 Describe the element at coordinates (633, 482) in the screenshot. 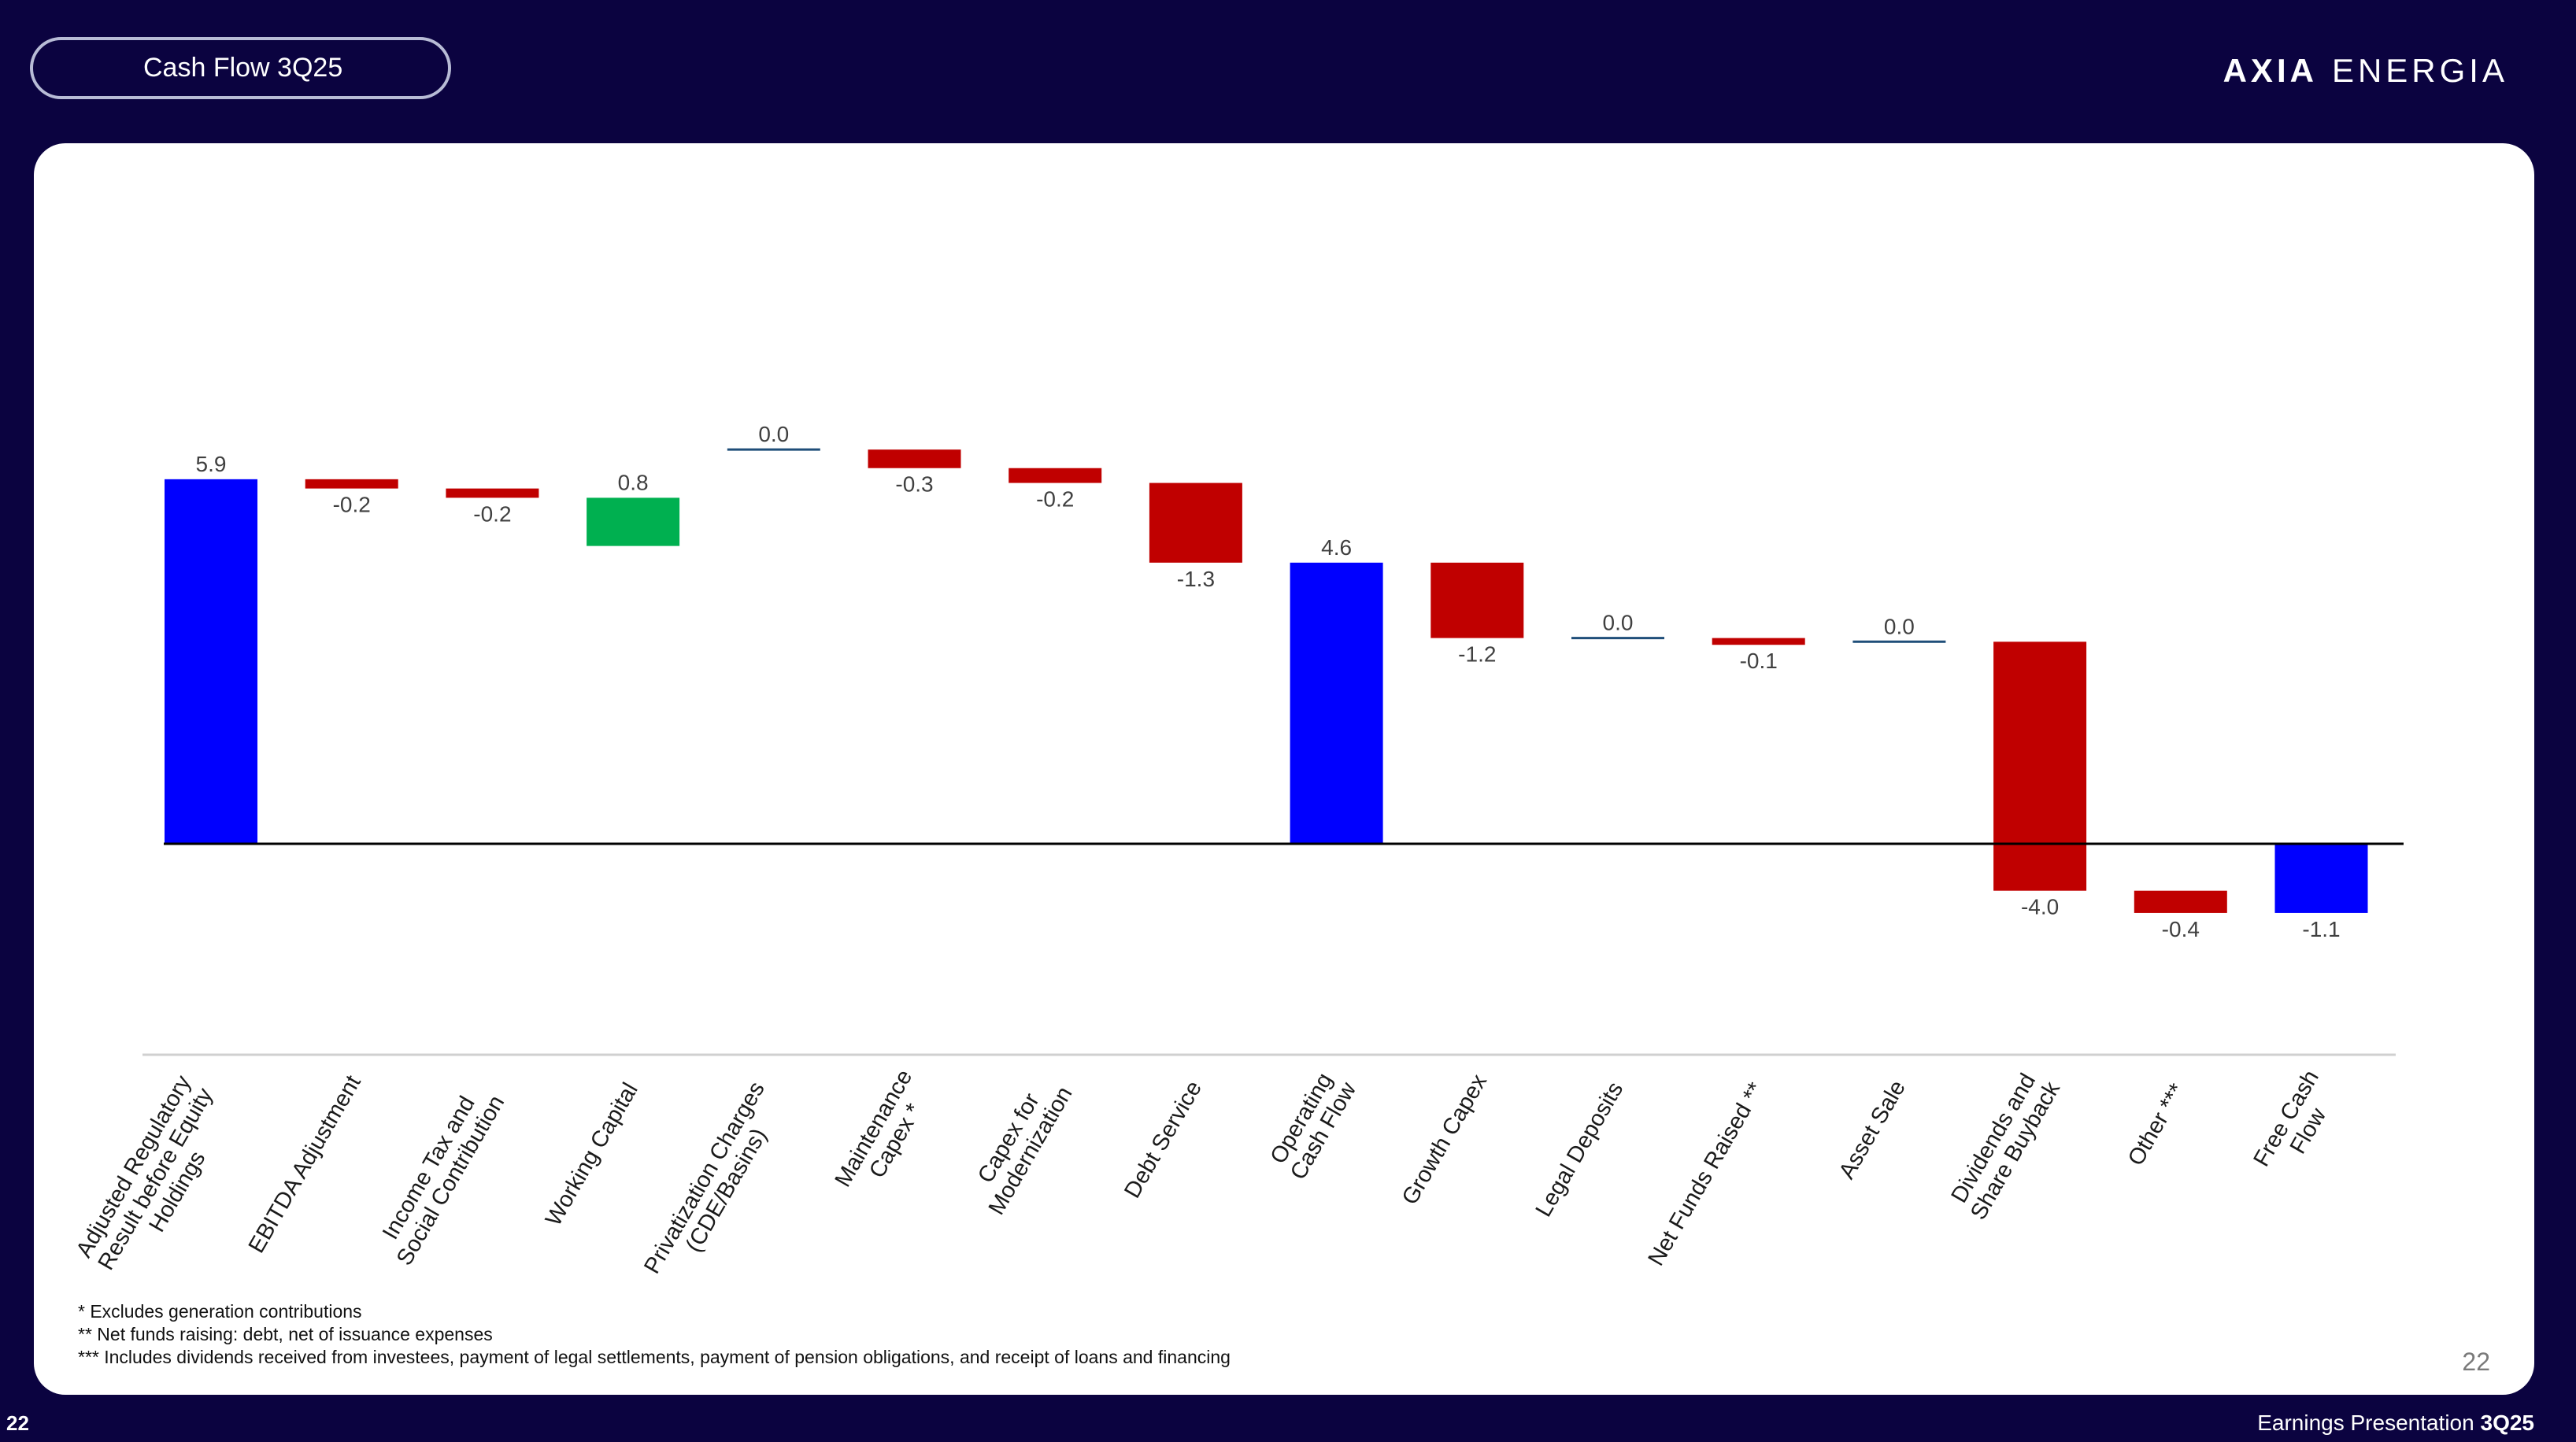

I see `data-label-3: 0.8` at that location.